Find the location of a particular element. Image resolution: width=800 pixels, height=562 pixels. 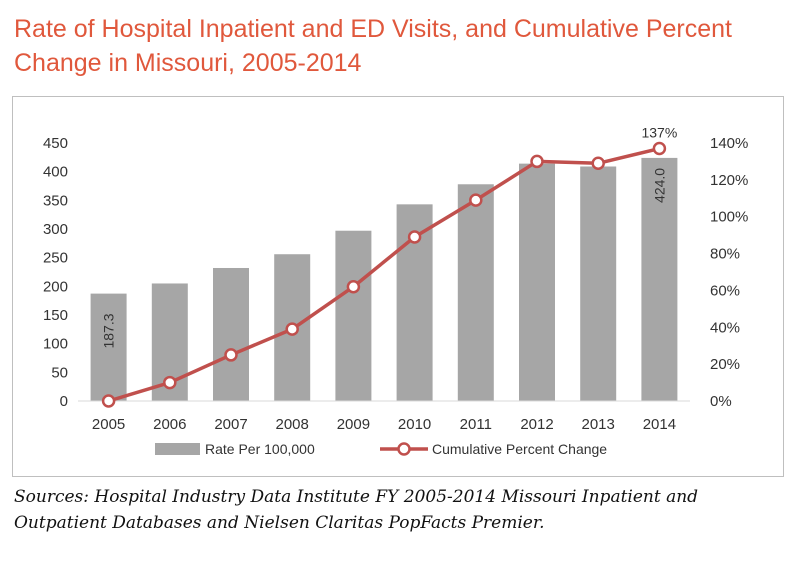

line-point-2010 is located at coordinates (414, 237).